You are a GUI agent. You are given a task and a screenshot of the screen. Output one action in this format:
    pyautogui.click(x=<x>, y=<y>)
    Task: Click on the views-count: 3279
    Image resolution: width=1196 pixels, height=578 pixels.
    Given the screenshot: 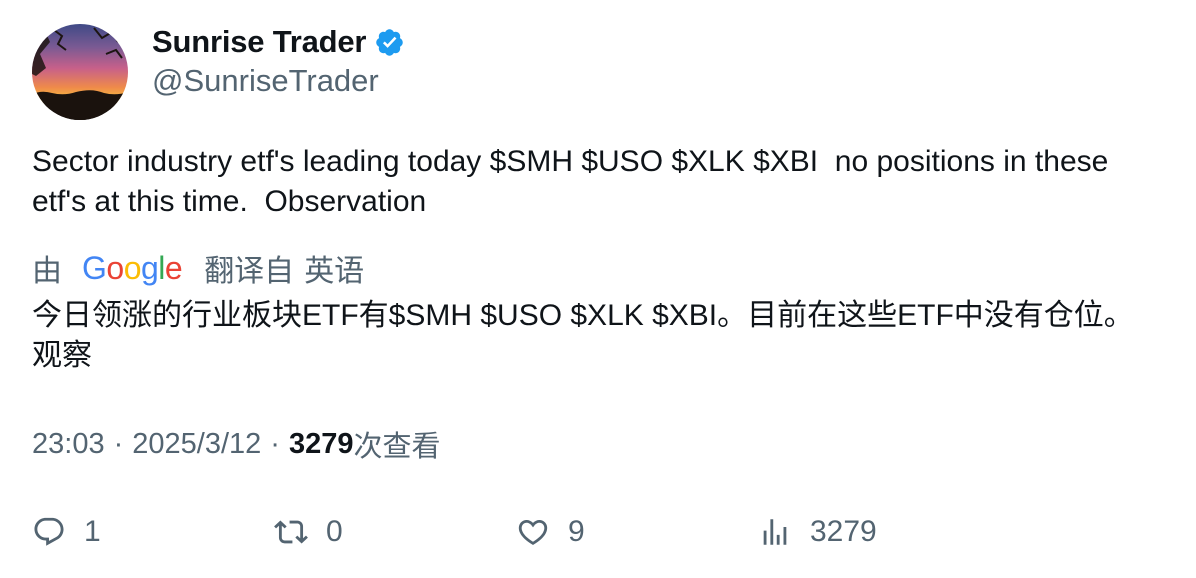 What is the action you would take?
    pyautogui.click(x=321, y=443)
    